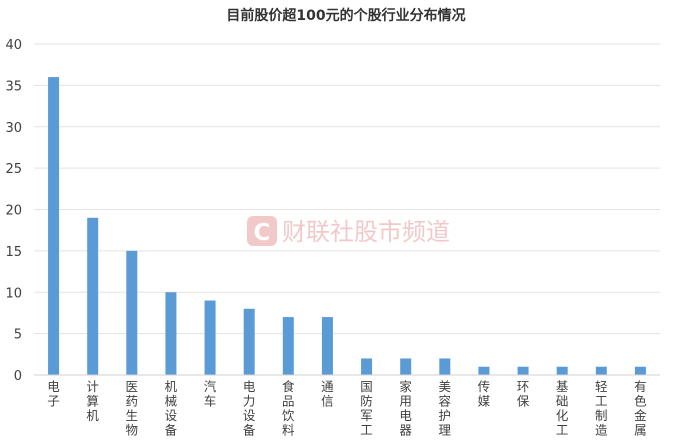 The width and height of the screenshot is (692, 440). I want to click on x-tick-label: 基础化工, so click(562, 408).